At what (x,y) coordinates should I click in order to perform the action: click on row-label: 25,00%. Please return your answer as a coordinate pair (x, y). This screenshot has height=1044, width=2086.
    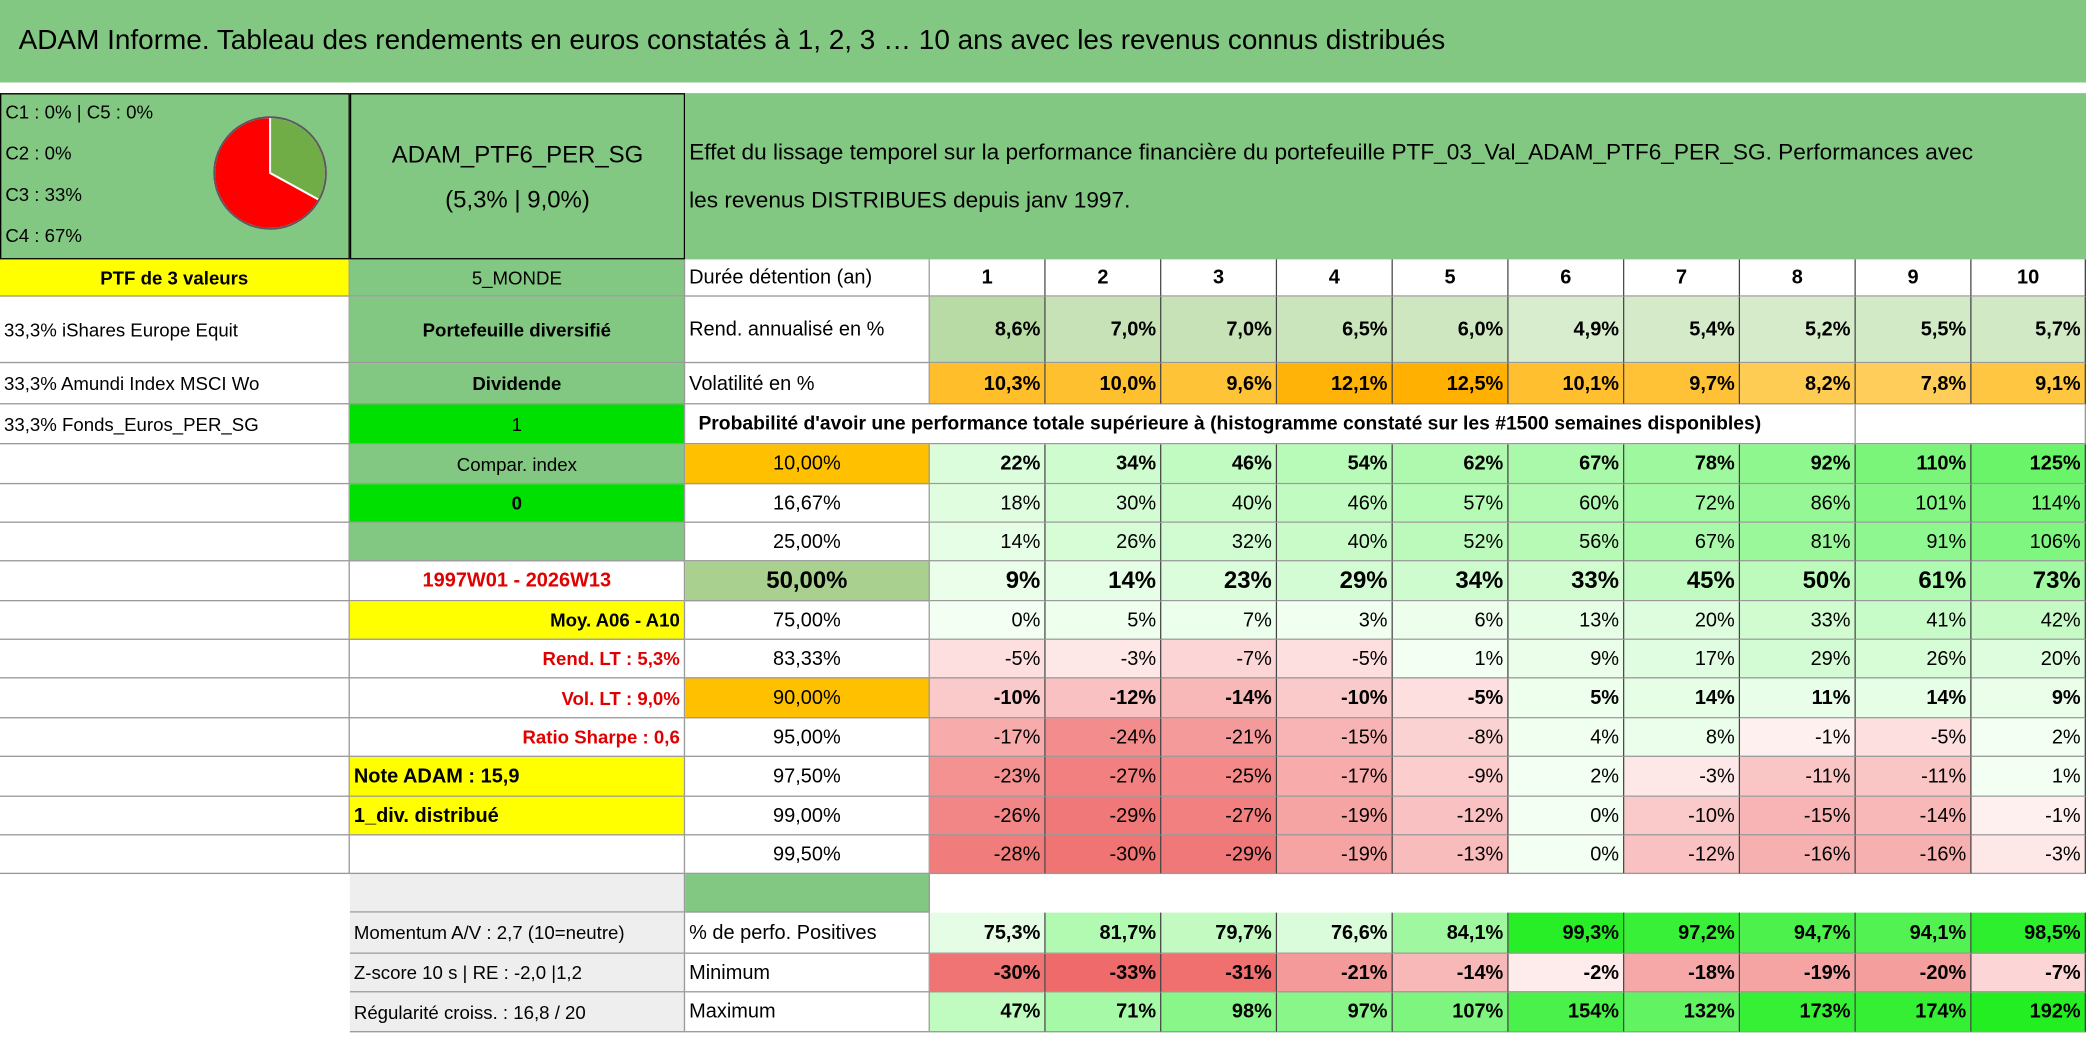
    Looking at the image, I should click on (807, 542).